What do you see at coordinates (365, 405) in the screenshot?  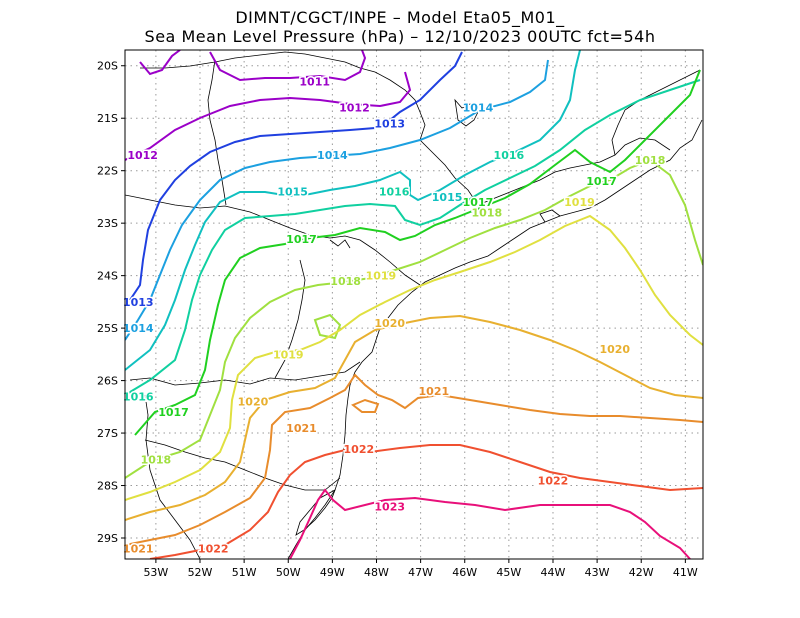 I see `isobar-1021-loop` at bounding box center [365, 405].